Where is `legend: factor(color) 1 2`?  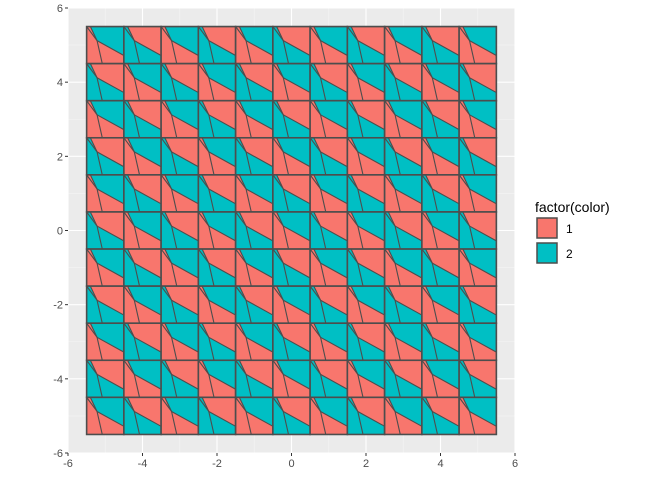
legend: factor(color) 1 2 is located at coordinates (572, 231).